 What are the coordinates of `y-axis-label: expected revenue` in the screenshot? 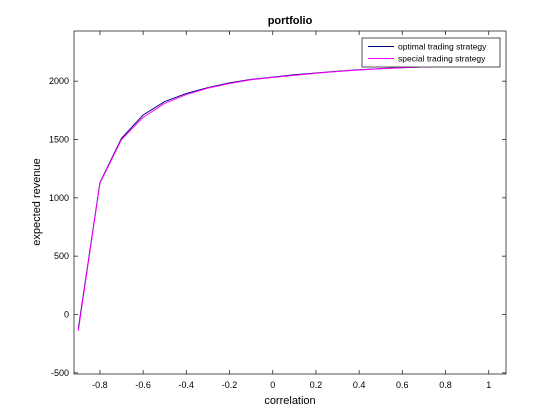 It's located at (37, 201).